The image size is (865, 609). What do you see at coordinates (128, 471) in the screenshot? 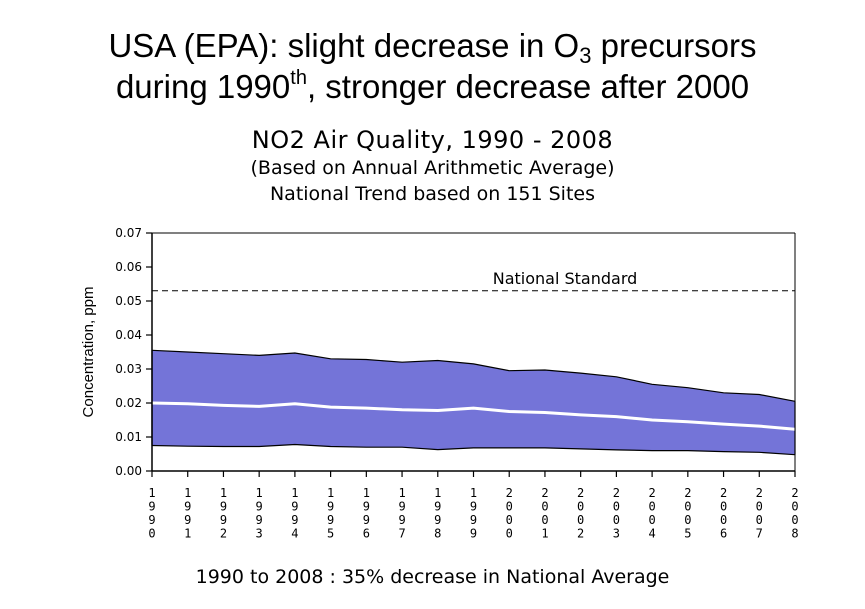
I see `y-tick-label: 0.00` at bounding box center [128, 471].